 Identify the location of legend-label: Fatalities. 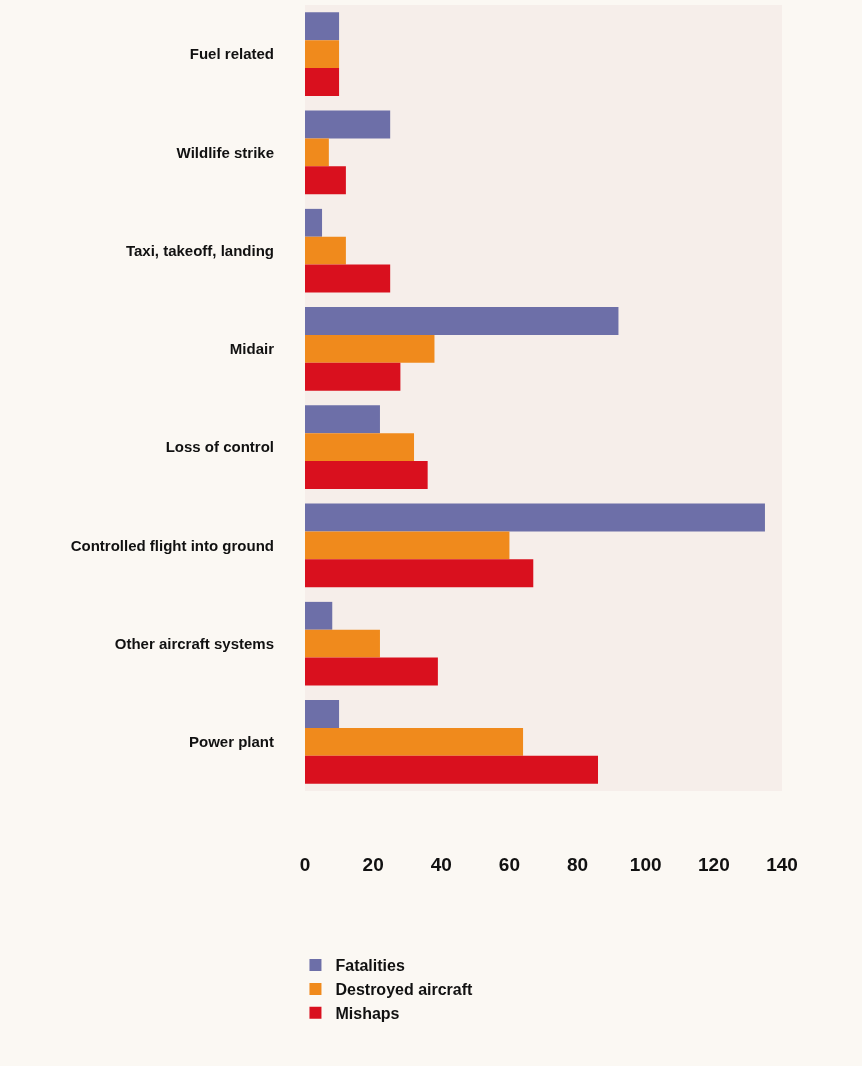
(370, 966).